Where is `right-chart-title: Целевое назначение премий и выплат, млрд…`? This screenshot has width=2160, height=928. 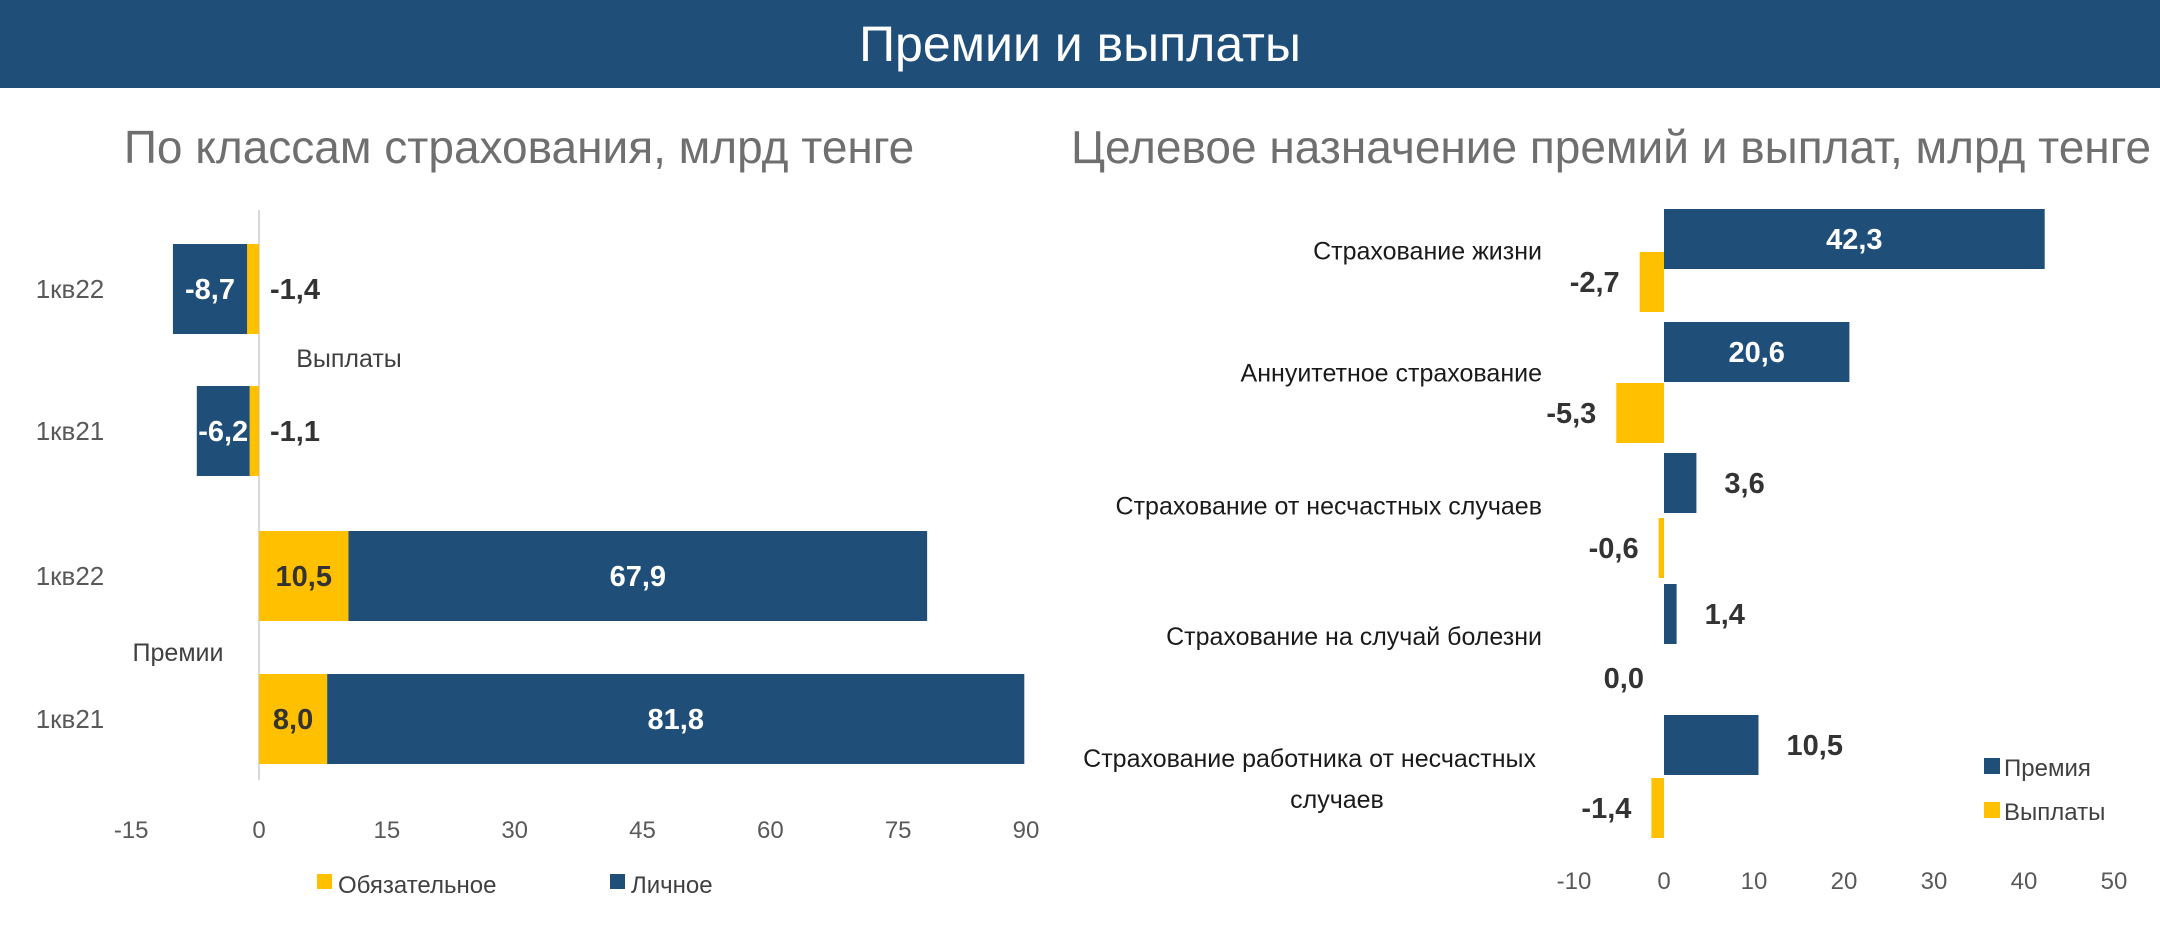 right-chart-title: Целевое назначение премий и выплат, млрд… is located at coordinates (1611, 147).